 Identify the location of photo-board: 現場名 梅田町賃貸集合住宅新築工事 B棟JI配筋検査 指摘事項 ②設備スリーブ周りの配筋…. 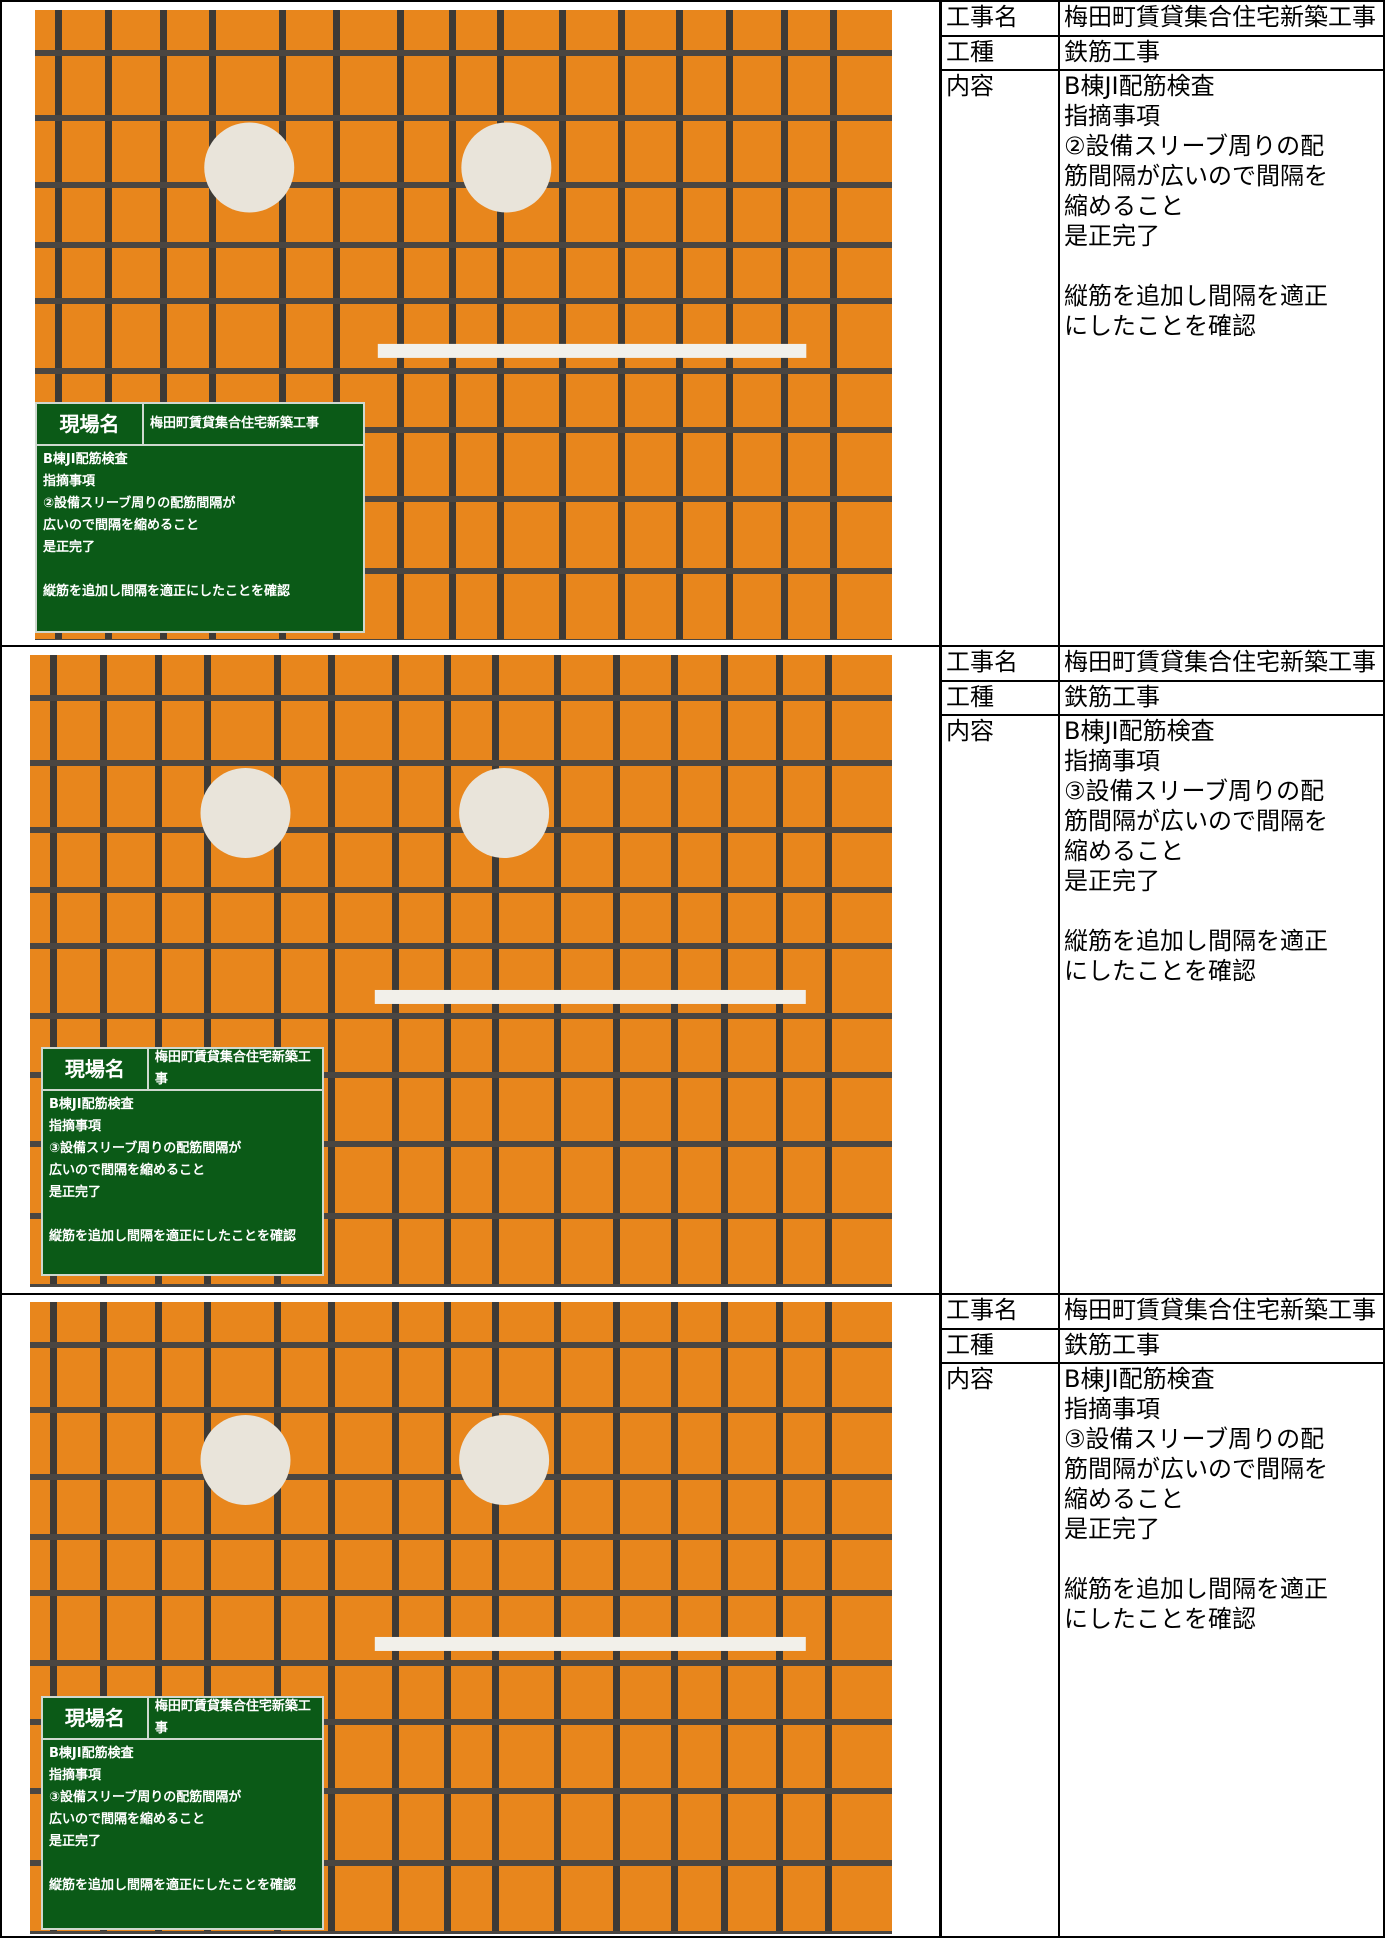
(200, 517).